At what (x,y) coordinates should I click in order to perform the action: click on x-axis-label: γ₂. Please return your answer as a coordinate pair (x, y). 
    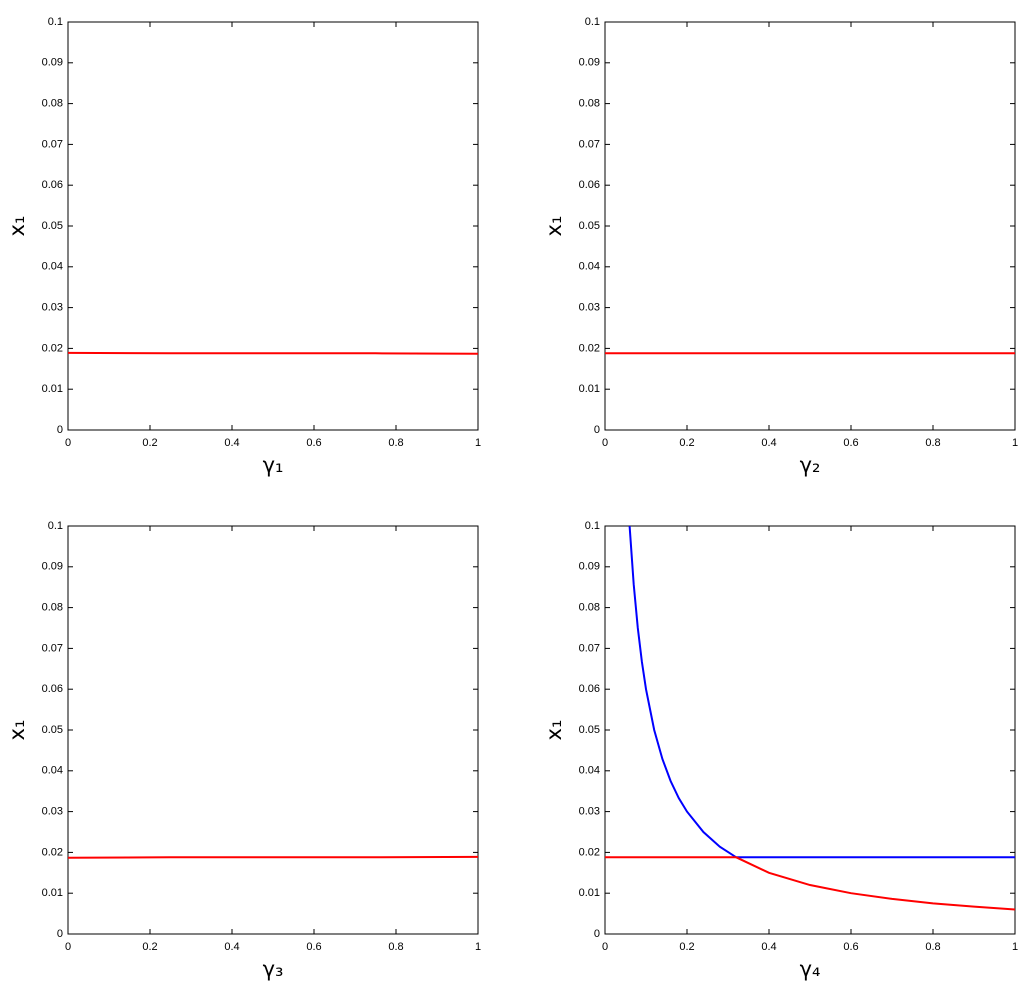
    Looking at the image, I should click on (810, 465).